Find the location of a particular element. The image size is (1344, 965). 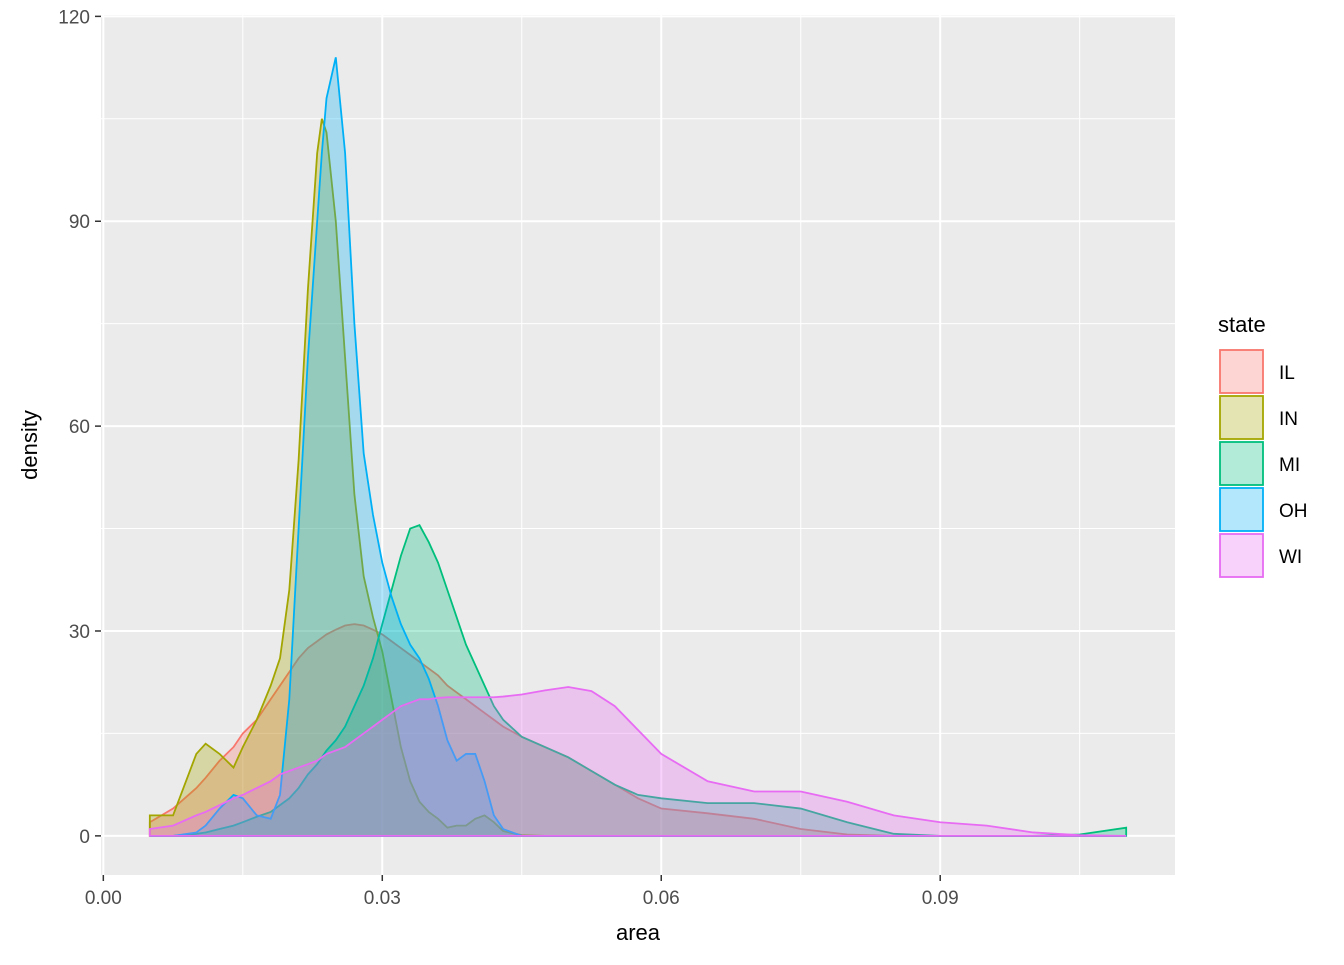

legend-label: IN is located at coordinates (1288, 419).